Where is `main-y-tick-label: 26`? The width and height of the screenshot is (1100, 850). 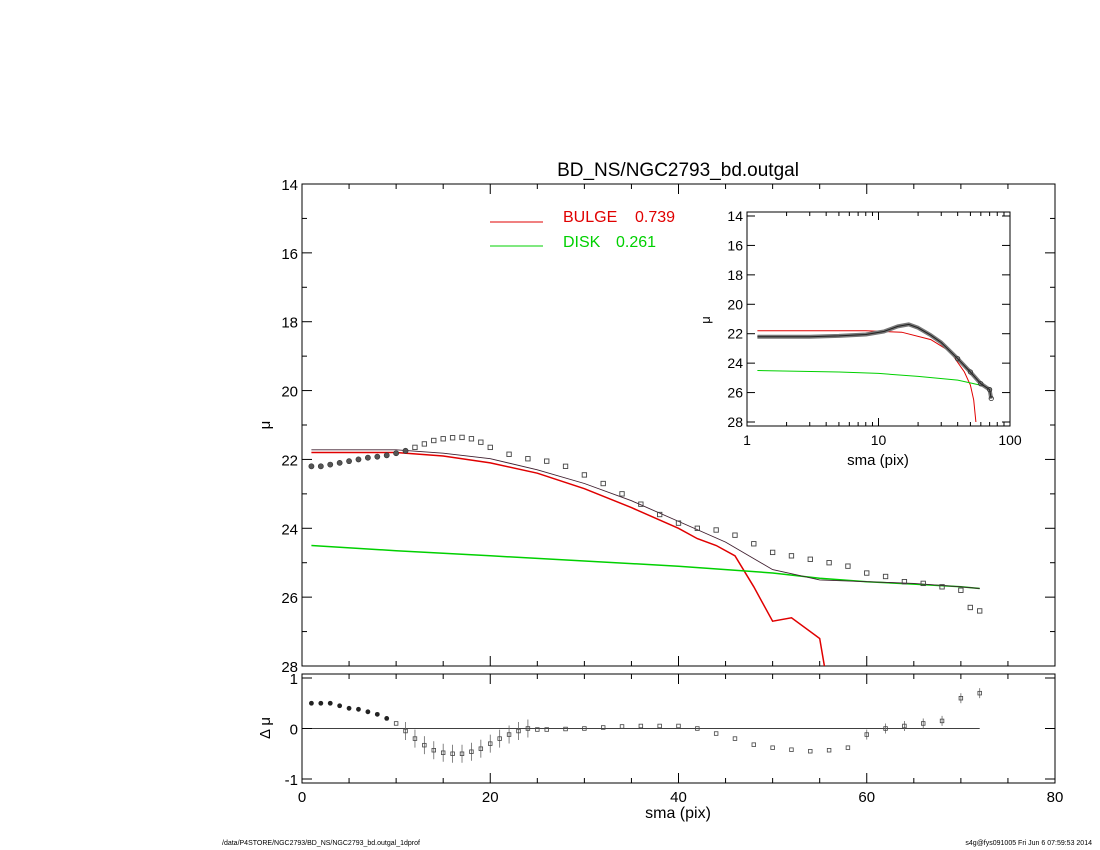 main-y-tick-label: 26 is located at coordinates (289, 598).